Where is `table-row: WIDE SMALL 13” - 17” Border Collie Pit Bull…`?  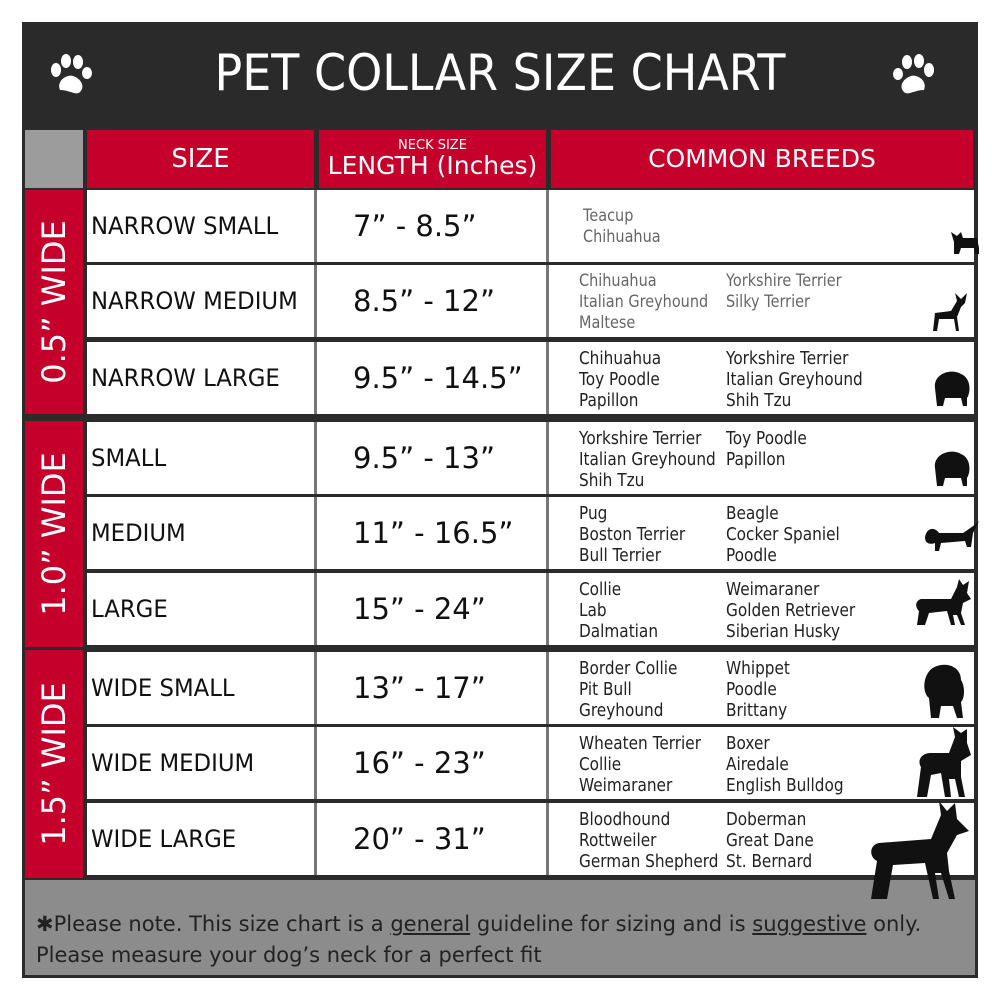
table-row: WIDE SMALL 13” - 17” Border Collie Pit Bull… is located at coordinates (530, 688).